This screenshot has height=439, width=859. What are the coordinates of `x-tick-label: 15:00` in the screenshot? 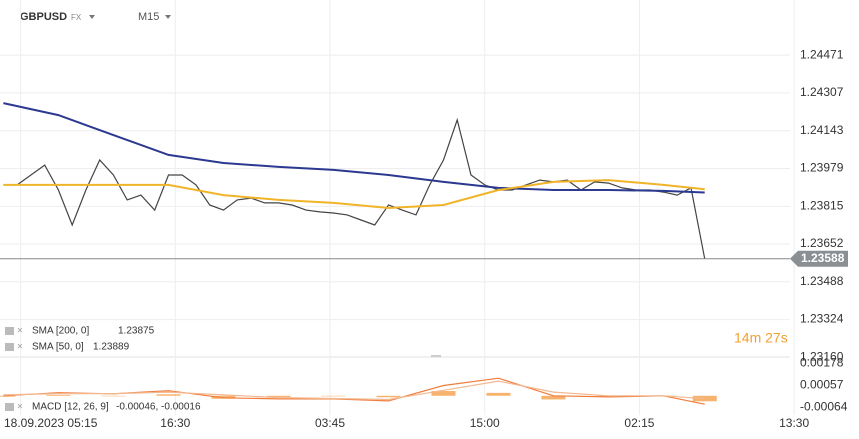 It's located at (485, 423).